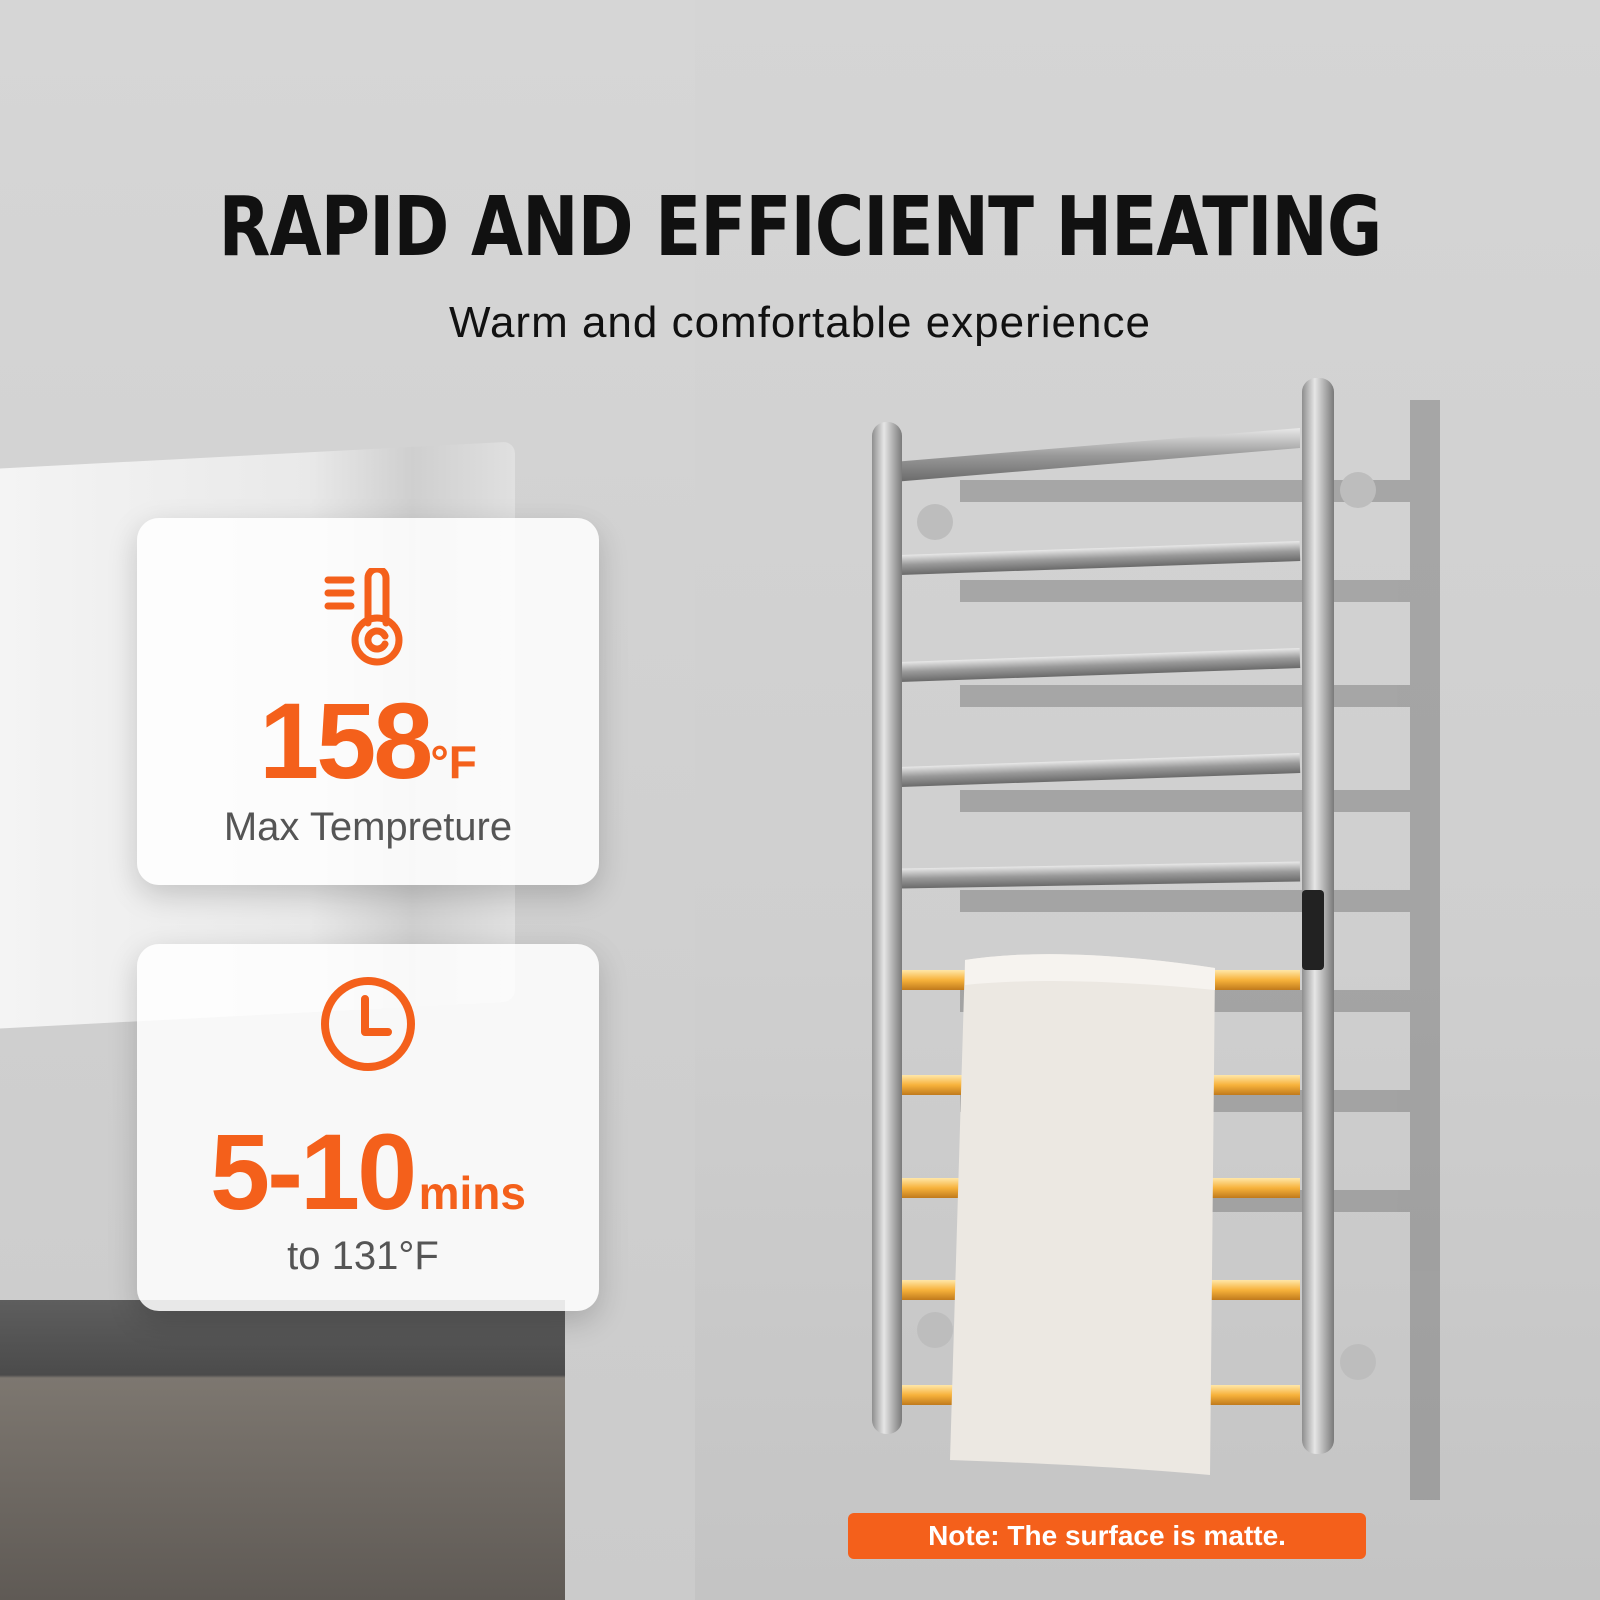 The height and width of the screenshot is (1600, 1600). I want to click on feature-card-max-temperature: 158°F Max Tempreture, so click(368, 701).